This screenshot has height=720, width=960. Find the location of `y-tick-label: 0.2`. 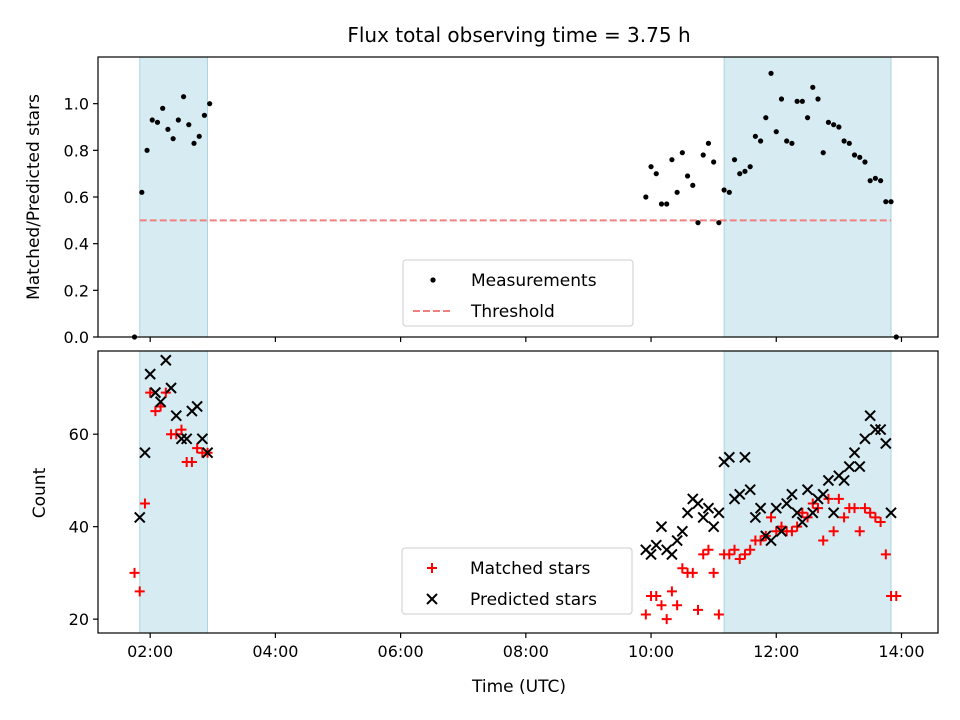

y-tick-label: 0.2 is located at coordinates (76, 290).